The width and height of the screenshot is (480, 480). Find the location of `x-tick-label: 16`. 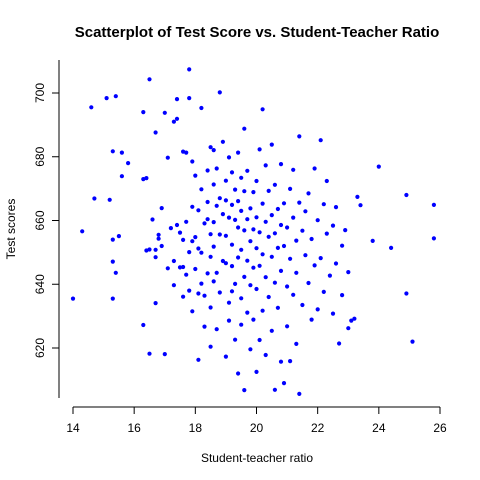

x-tick-label: 16 is located at coordinates (134, 428).